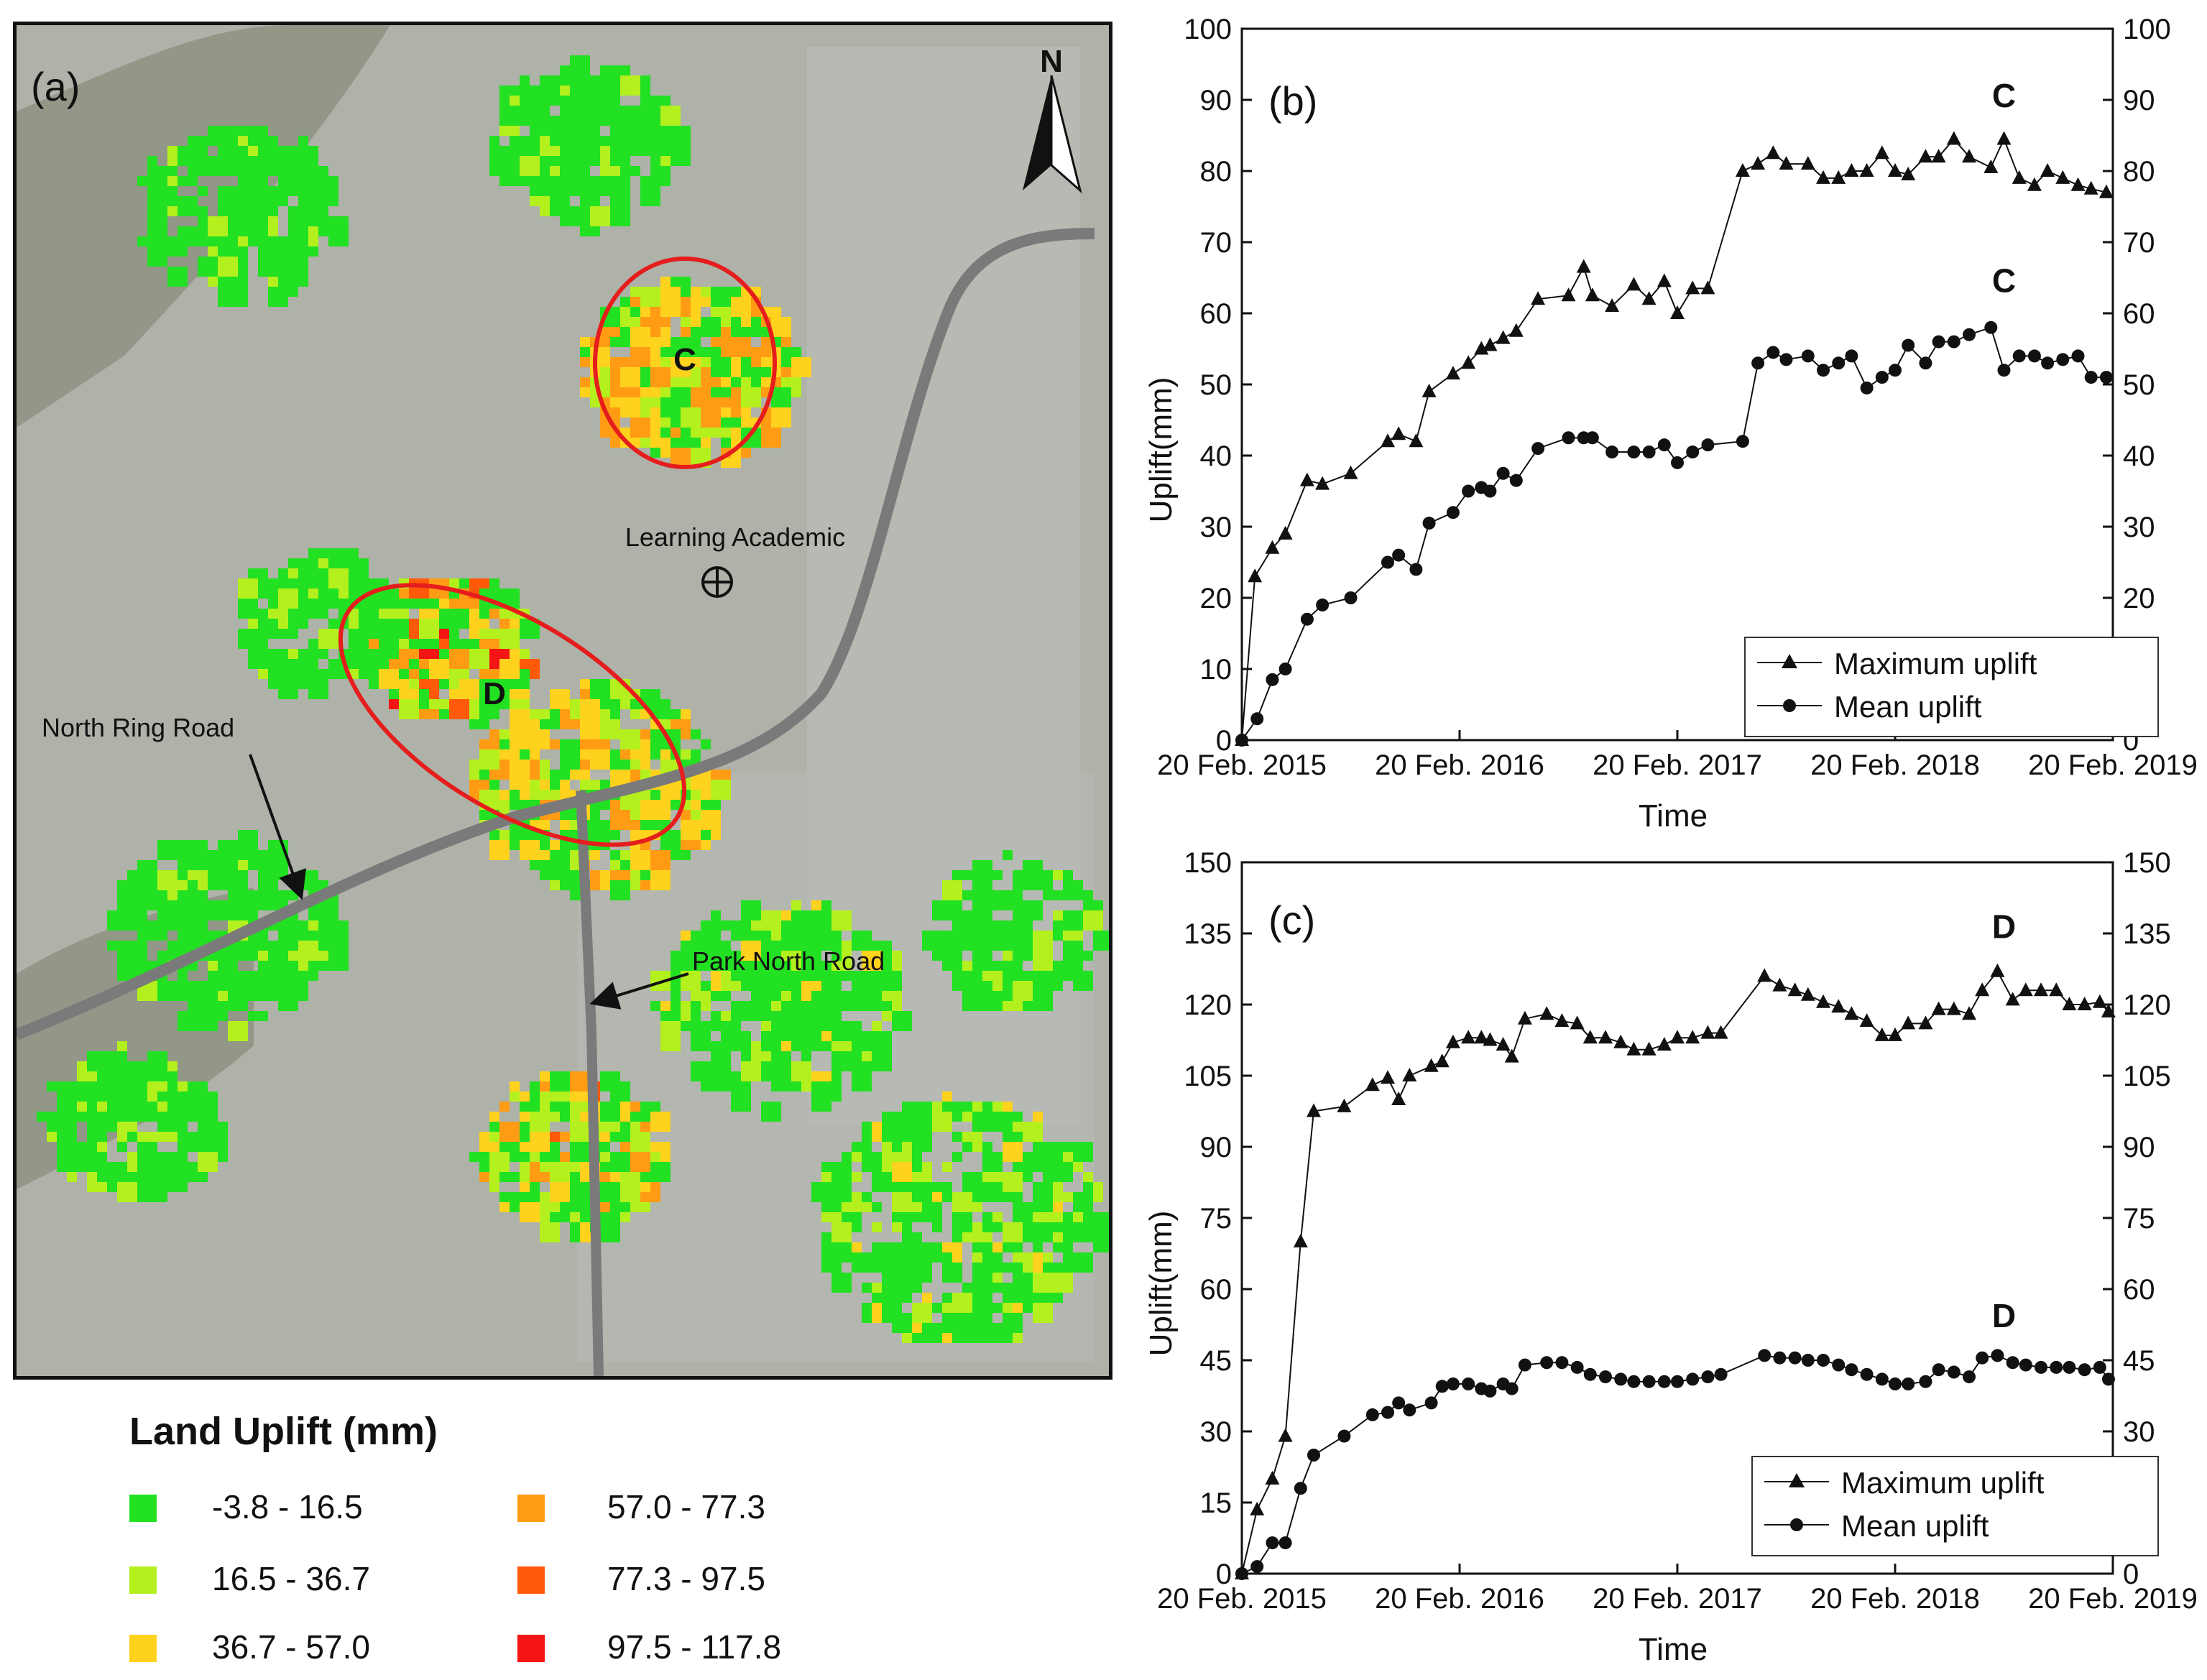 The image size is (2207, 1680). Describe the element at coordinates (1673, 816) in the screenshot. I see `chart-b-xlabel: Time` at that location.